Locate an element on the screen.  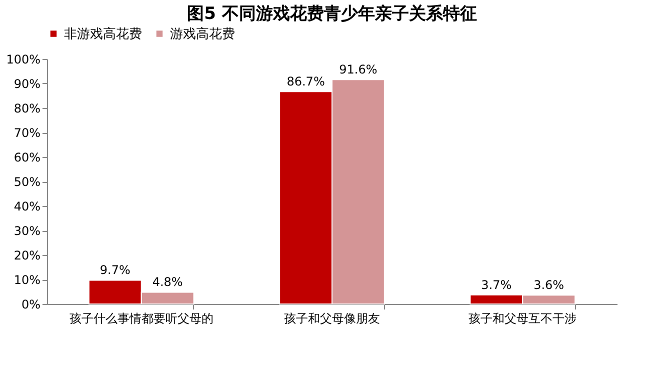
y-tick-label: 30% is located at coordinates (27, 231).